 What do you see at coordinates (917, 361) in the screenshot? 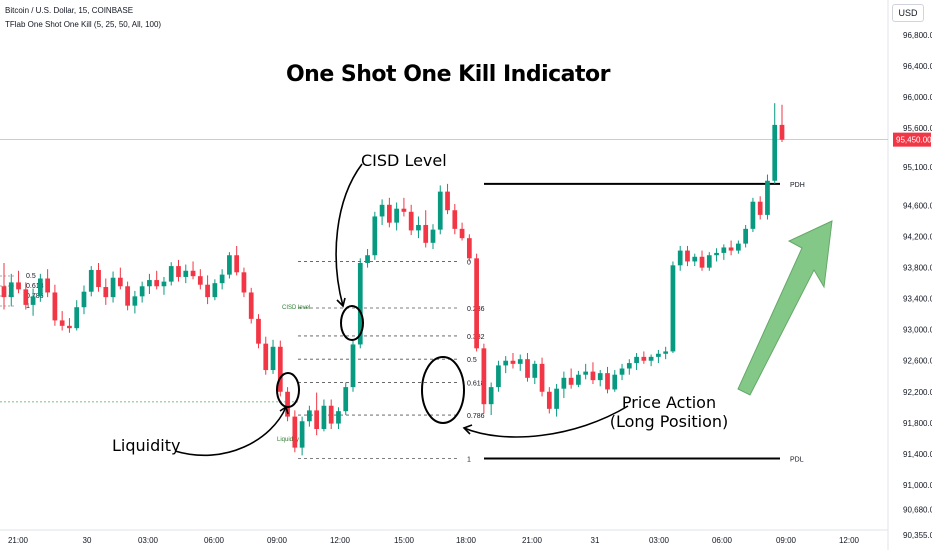
I see `price-tick-label: 92,600.00` at bounding box center [917, 361].